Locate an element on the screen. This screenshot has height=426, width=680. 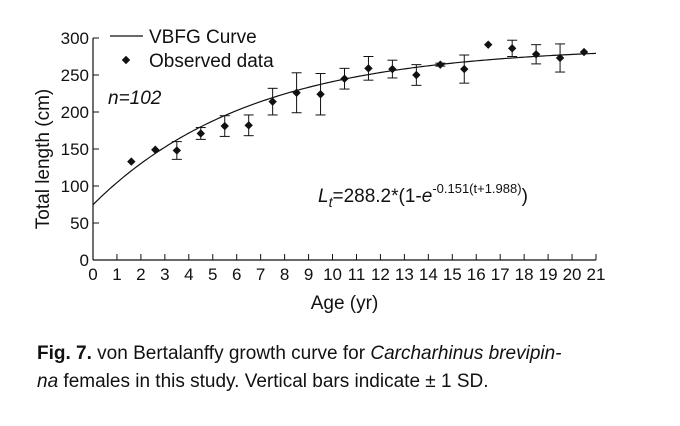
x-tick-label: 14 is located at coordinates (428, 274).